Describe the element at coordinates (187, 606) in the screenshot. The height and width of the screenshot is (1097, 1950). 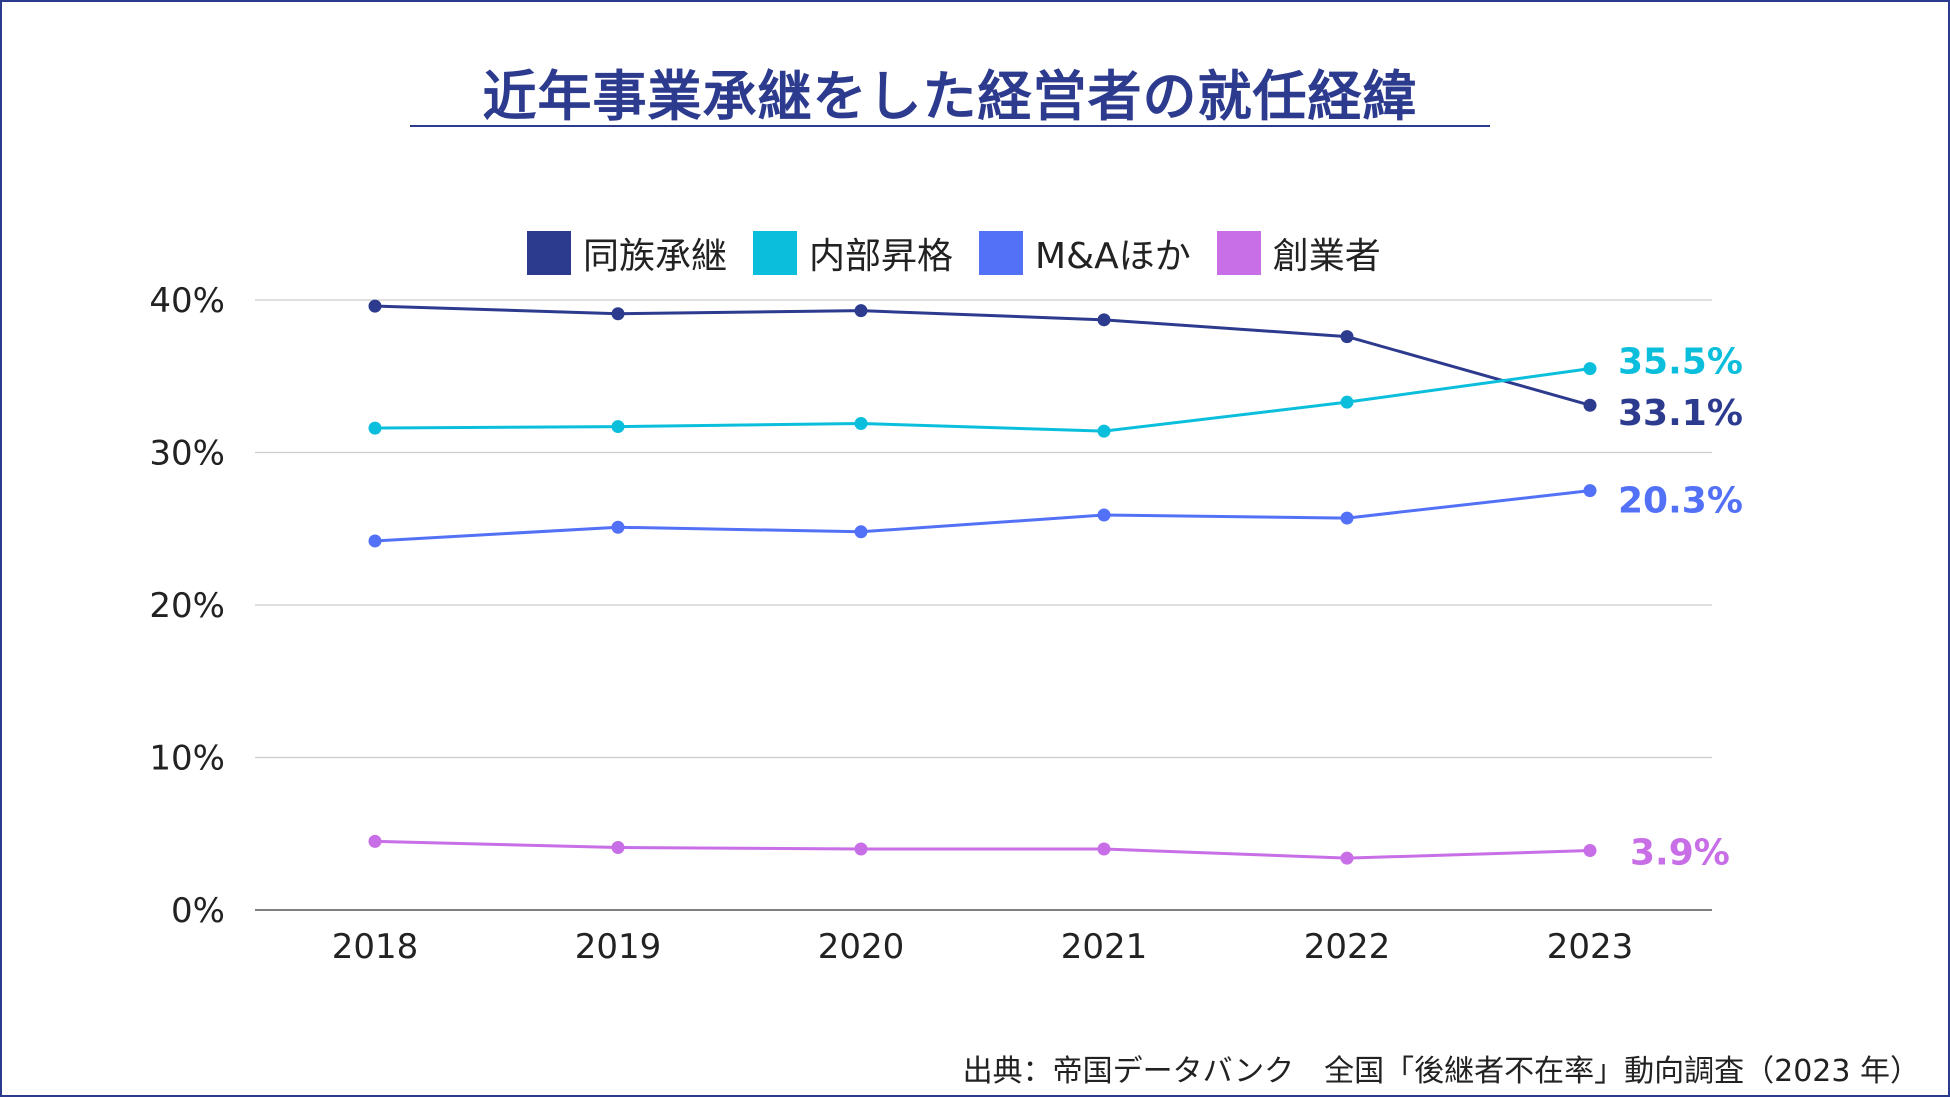
I see `y-tick-label-20: 20%` at that location.